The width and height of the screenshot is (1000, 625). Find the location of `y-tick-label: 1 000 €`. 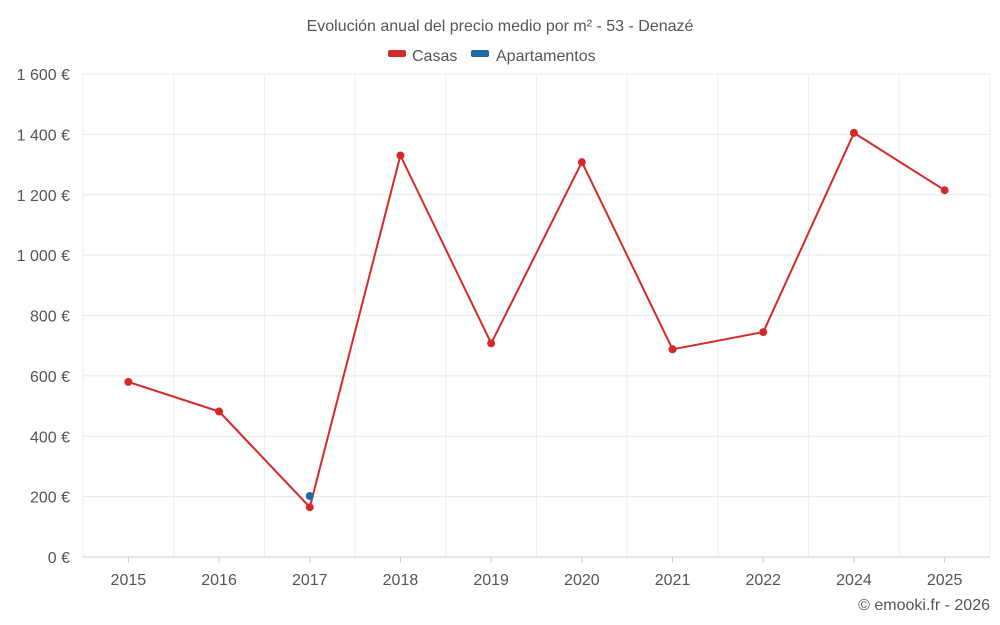

y-tick-label: 1 000 € is located at coordinates (43, 256).